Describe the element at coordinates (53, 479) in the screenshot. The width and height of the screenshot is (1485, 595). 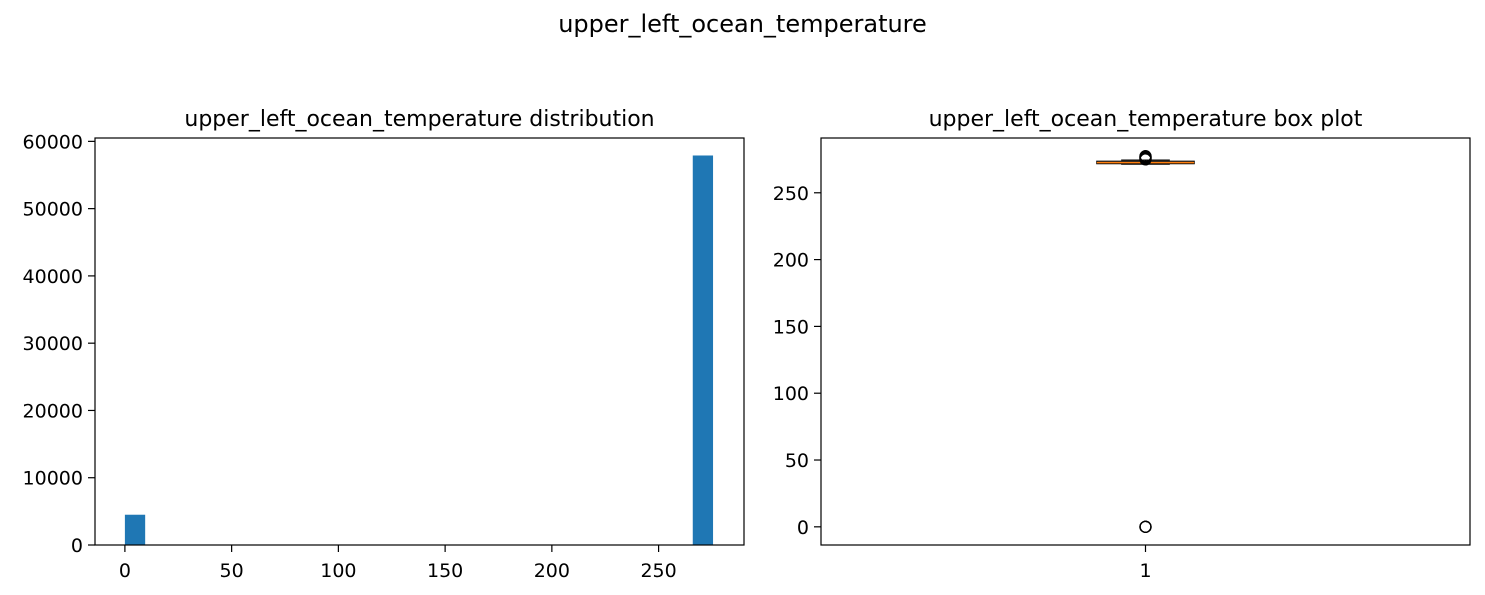
I see `histogram-y-tick-label: 10000` at that location.